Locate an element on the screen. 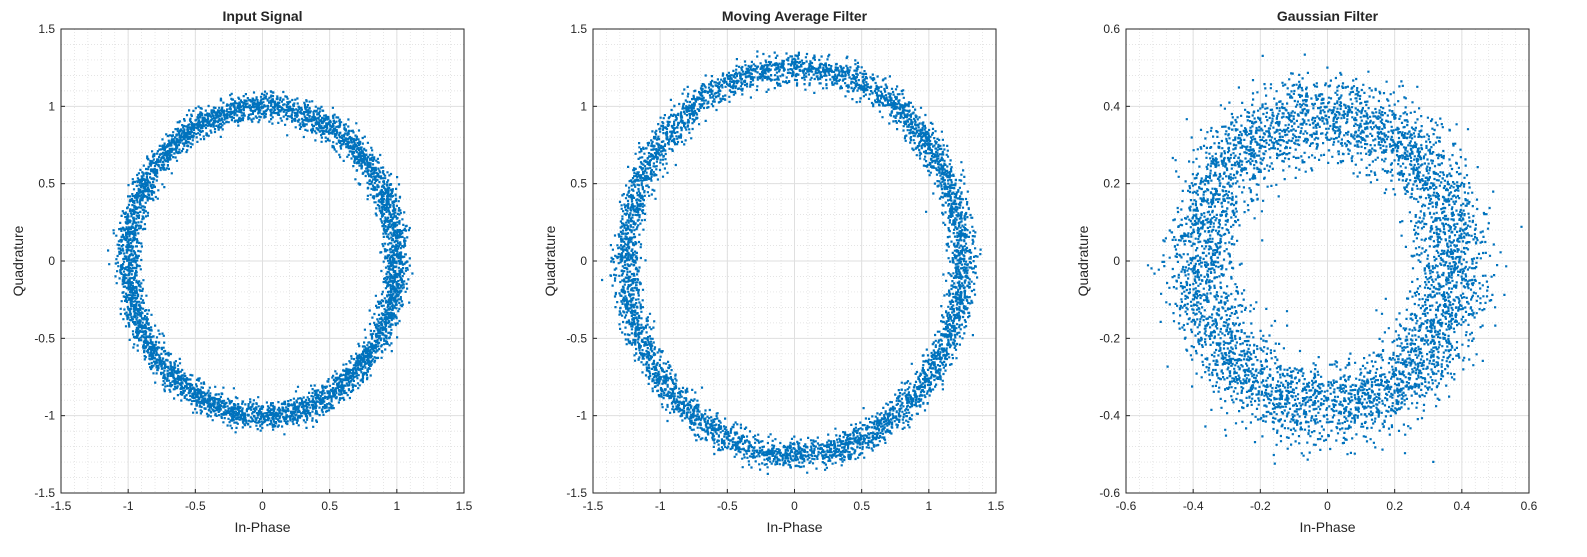 The image size is (1587, 557). y-tick-label: -0.4 is located at coordinates (1109, 416).